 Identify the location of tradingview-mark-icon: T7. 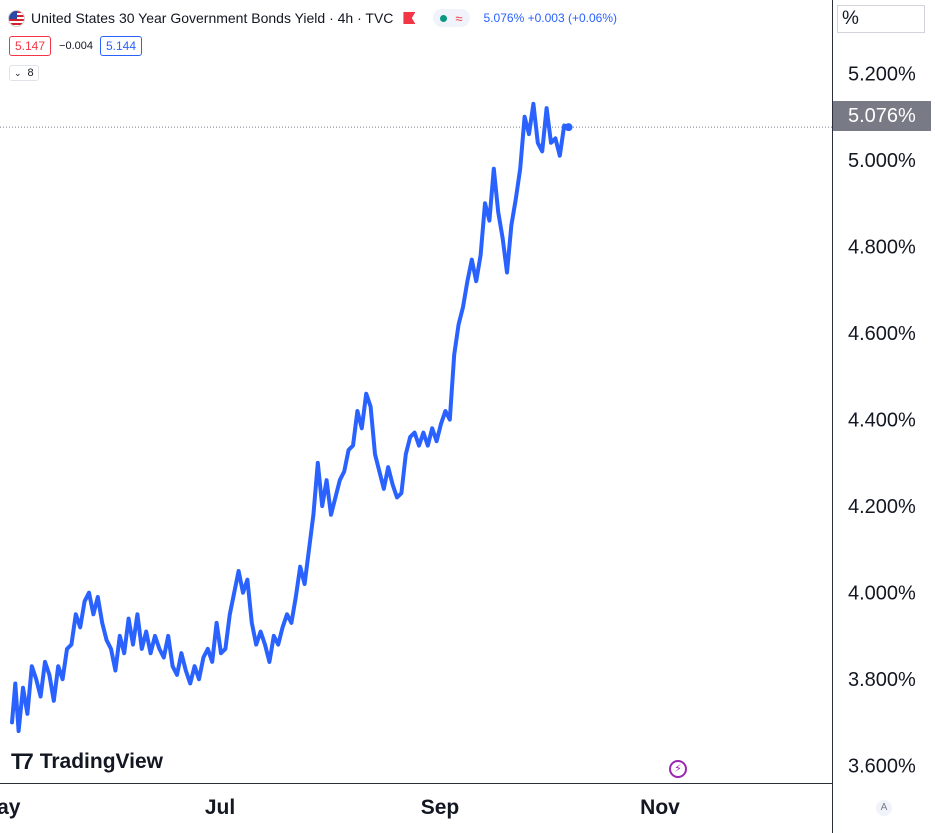
(22, 761).